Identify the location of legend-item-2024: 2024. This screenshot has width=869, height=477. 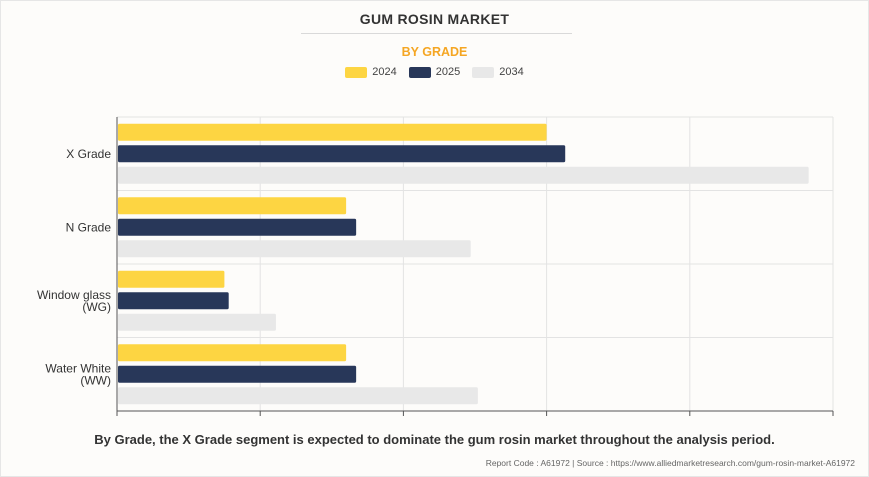
(371, 72).